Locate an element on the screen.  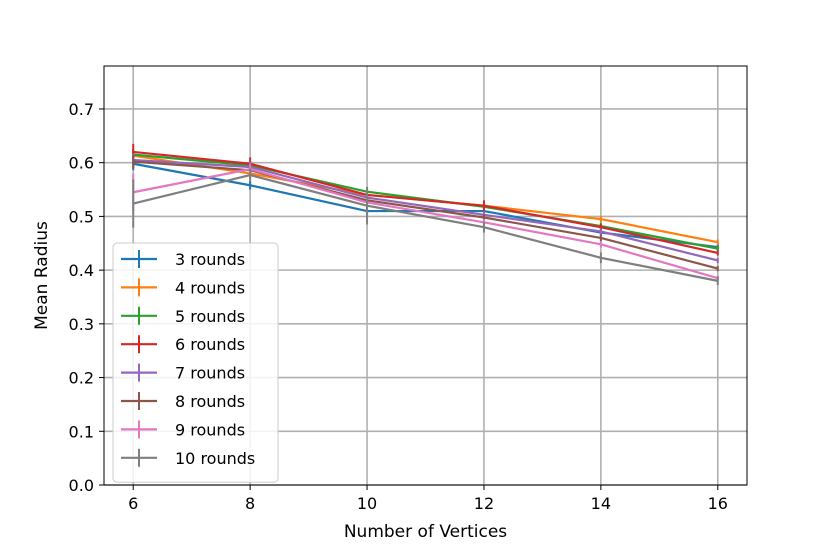
x-axis-label: Number of Vertices is located at coordinates (425, 532).